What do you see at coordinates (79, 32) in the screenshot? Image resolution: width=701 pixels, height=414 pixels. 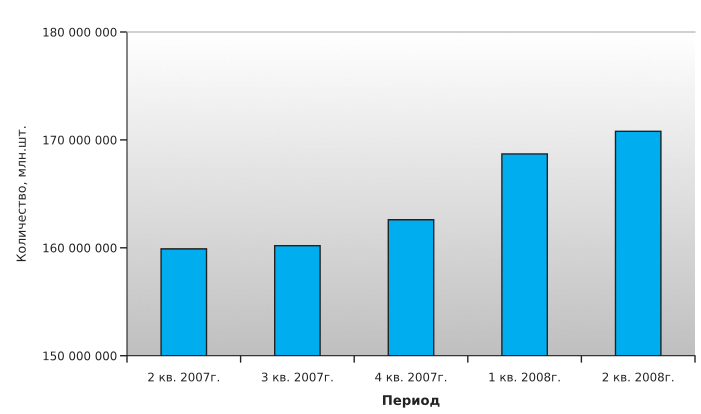 I see `y-tick-label: 180 000 000` at bounding box center [79, 32].